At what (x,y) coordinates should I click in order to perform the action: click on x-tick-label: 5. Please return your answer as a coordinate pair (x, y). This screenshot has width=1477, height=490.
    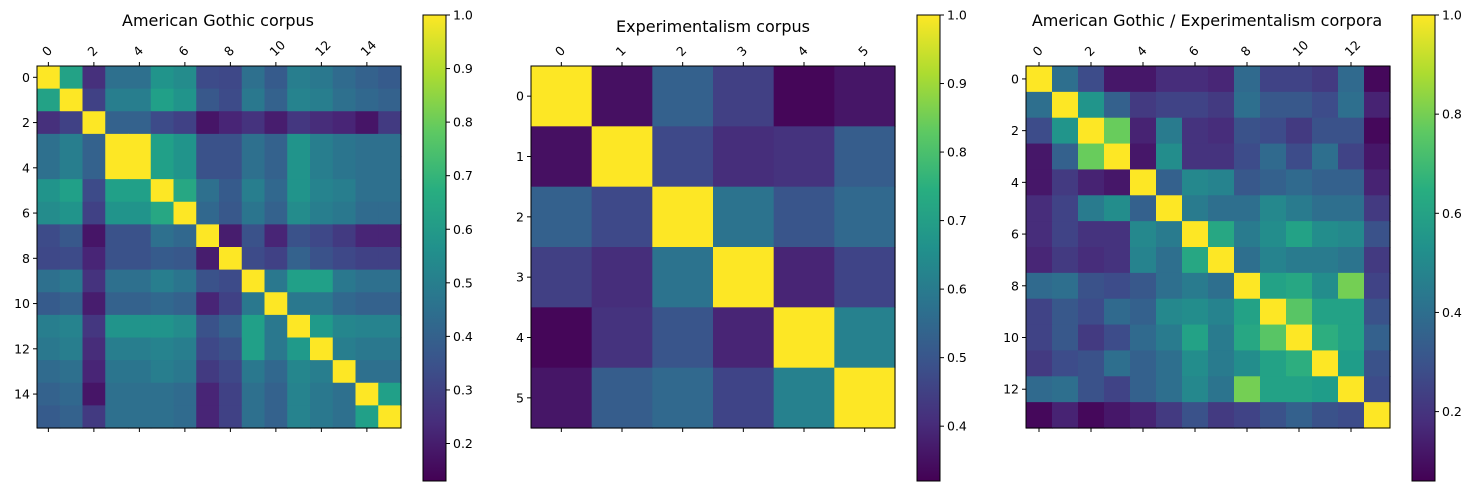
    Looking at the image, I should click on (863, 51).